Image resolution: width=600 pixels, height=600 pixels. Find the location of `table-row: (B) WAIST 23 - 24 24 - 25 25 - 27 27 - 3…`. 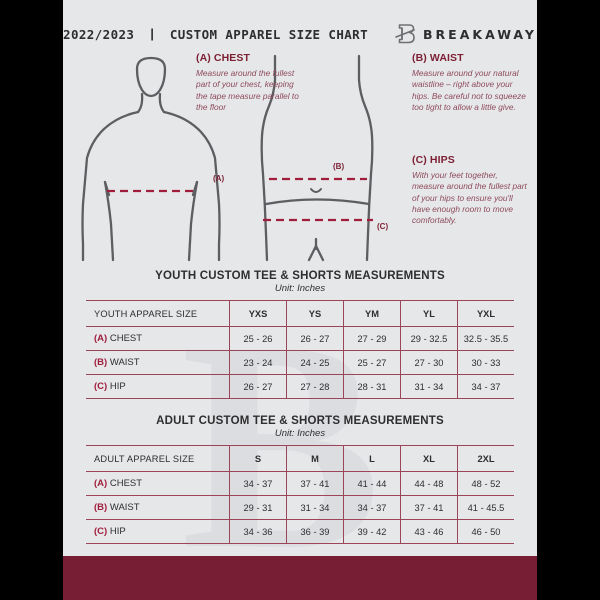

table-row: (B) WAIST 23 - 24 24 - 25 25 - 27 27 - 3… is located at coordinates (300, 362).